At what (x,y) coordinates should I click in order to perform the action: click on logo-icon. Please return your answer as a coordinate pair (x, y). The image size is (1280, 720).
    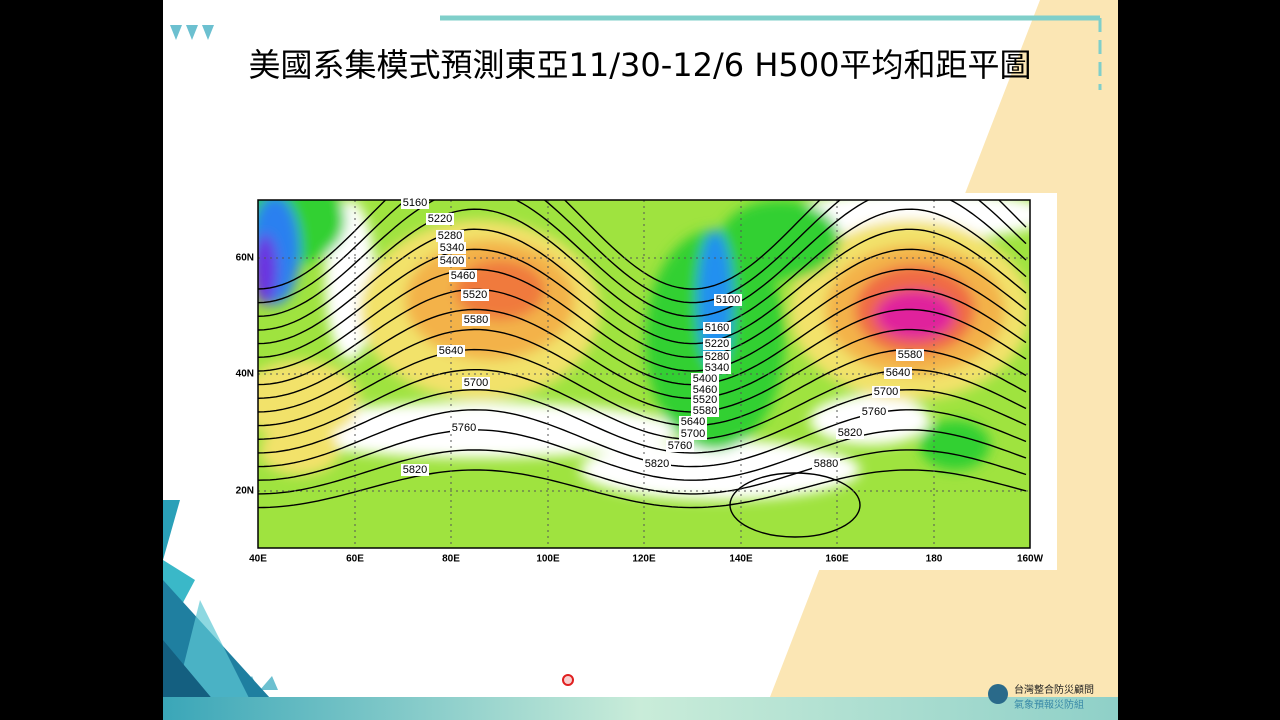
    Looking at the image, I should click on (998, 694).